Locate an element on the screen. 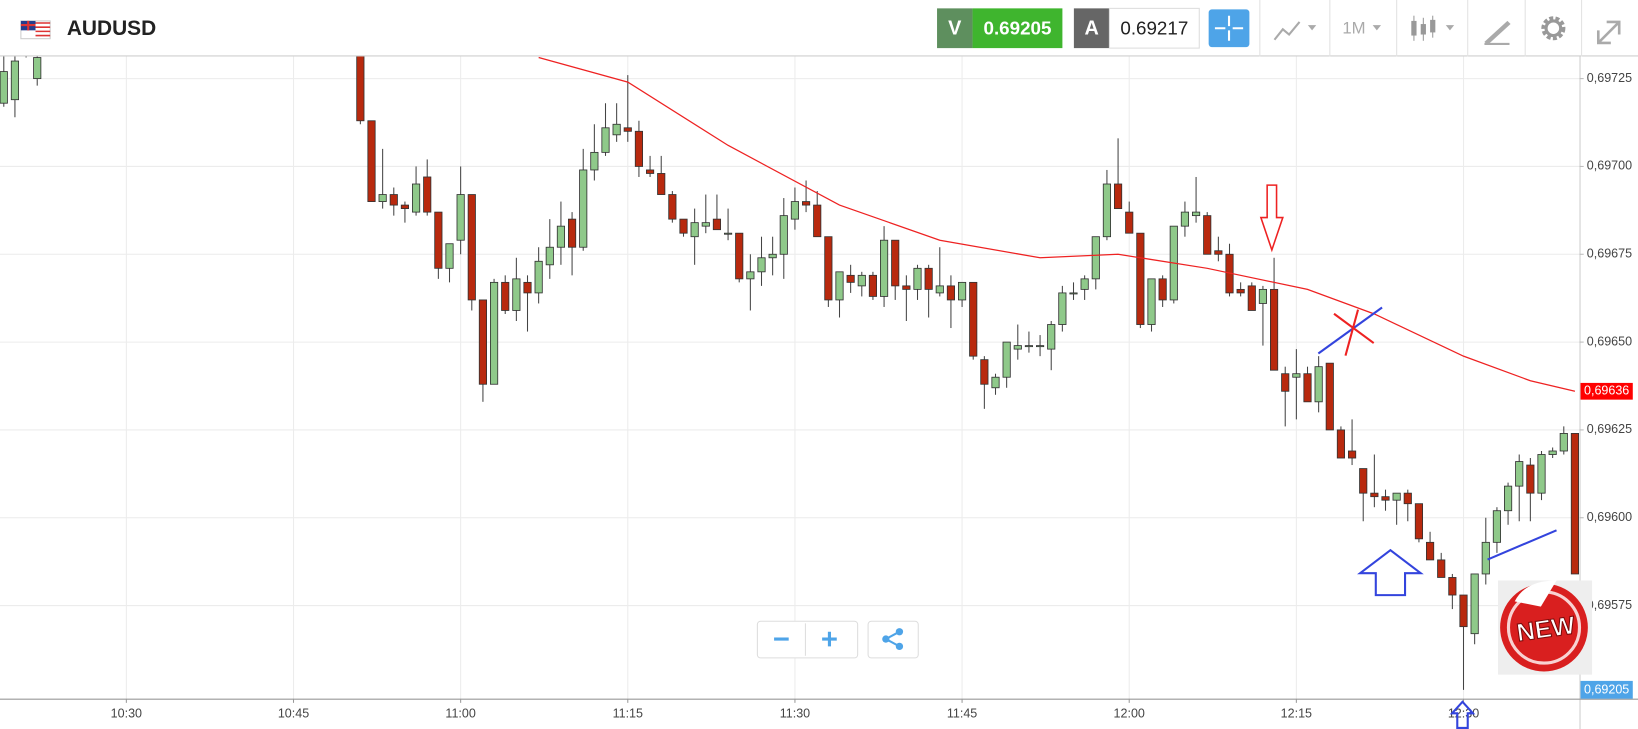 This screenshot has height=729, width=1638. sell-label: V is located at coordinates (955, 29).